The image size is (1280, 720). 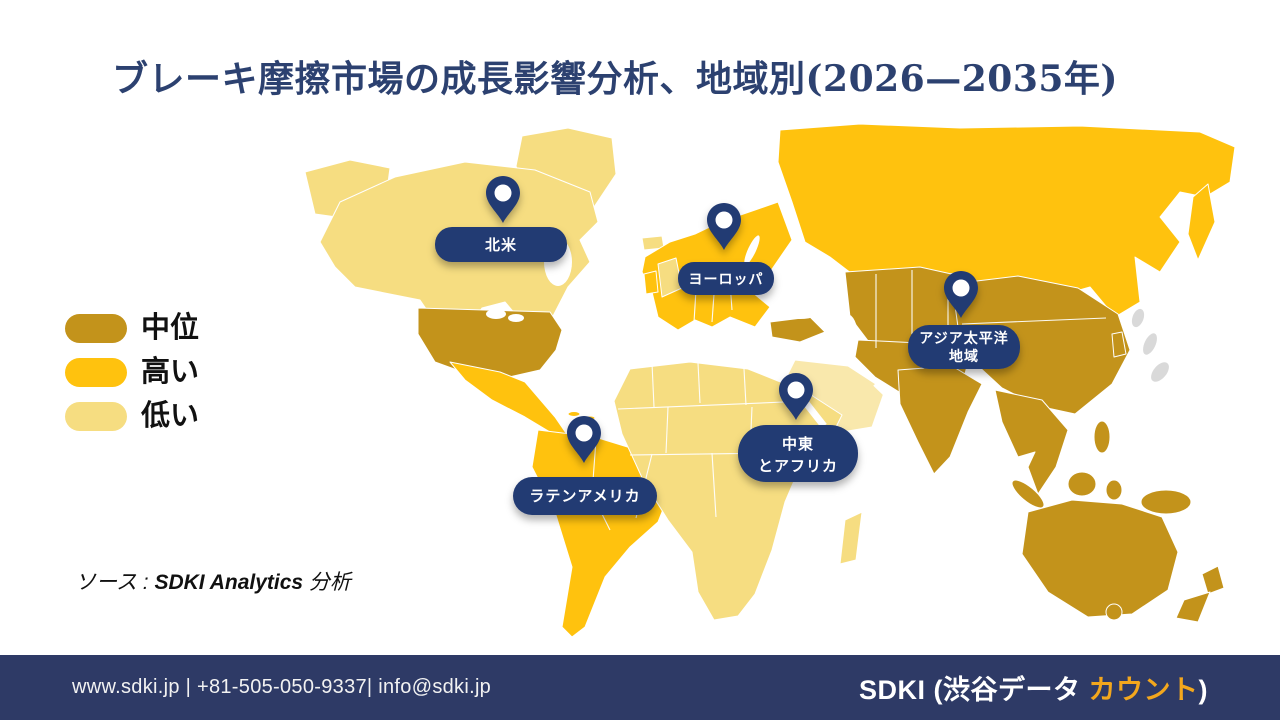 I want to click on source-prefix: ソース :, so click(x=115, y=582).